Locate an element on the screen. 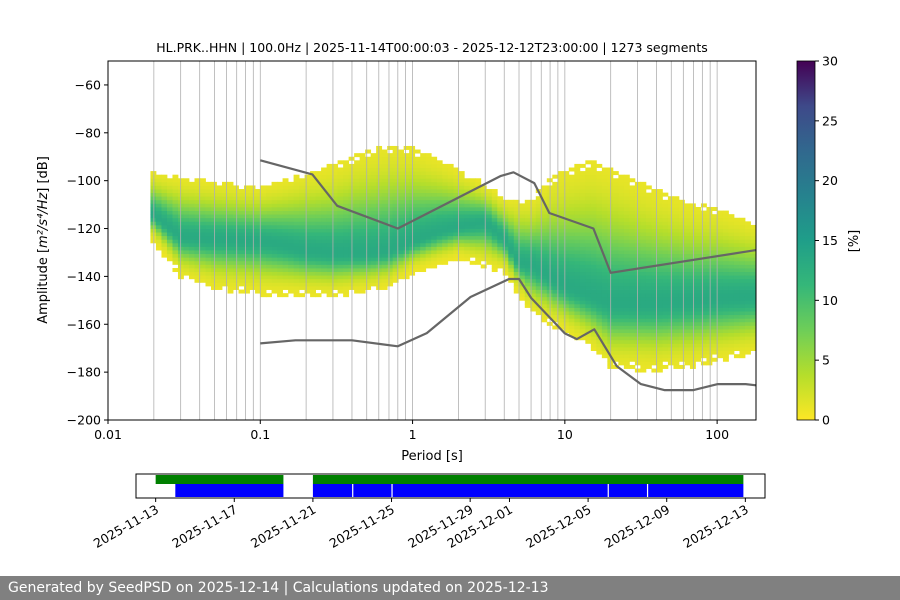 Image resolution: width=900 pixels, height=600 pixels. timeline-tick-label: 2025-11-25 is located at coordinates (362, 526).